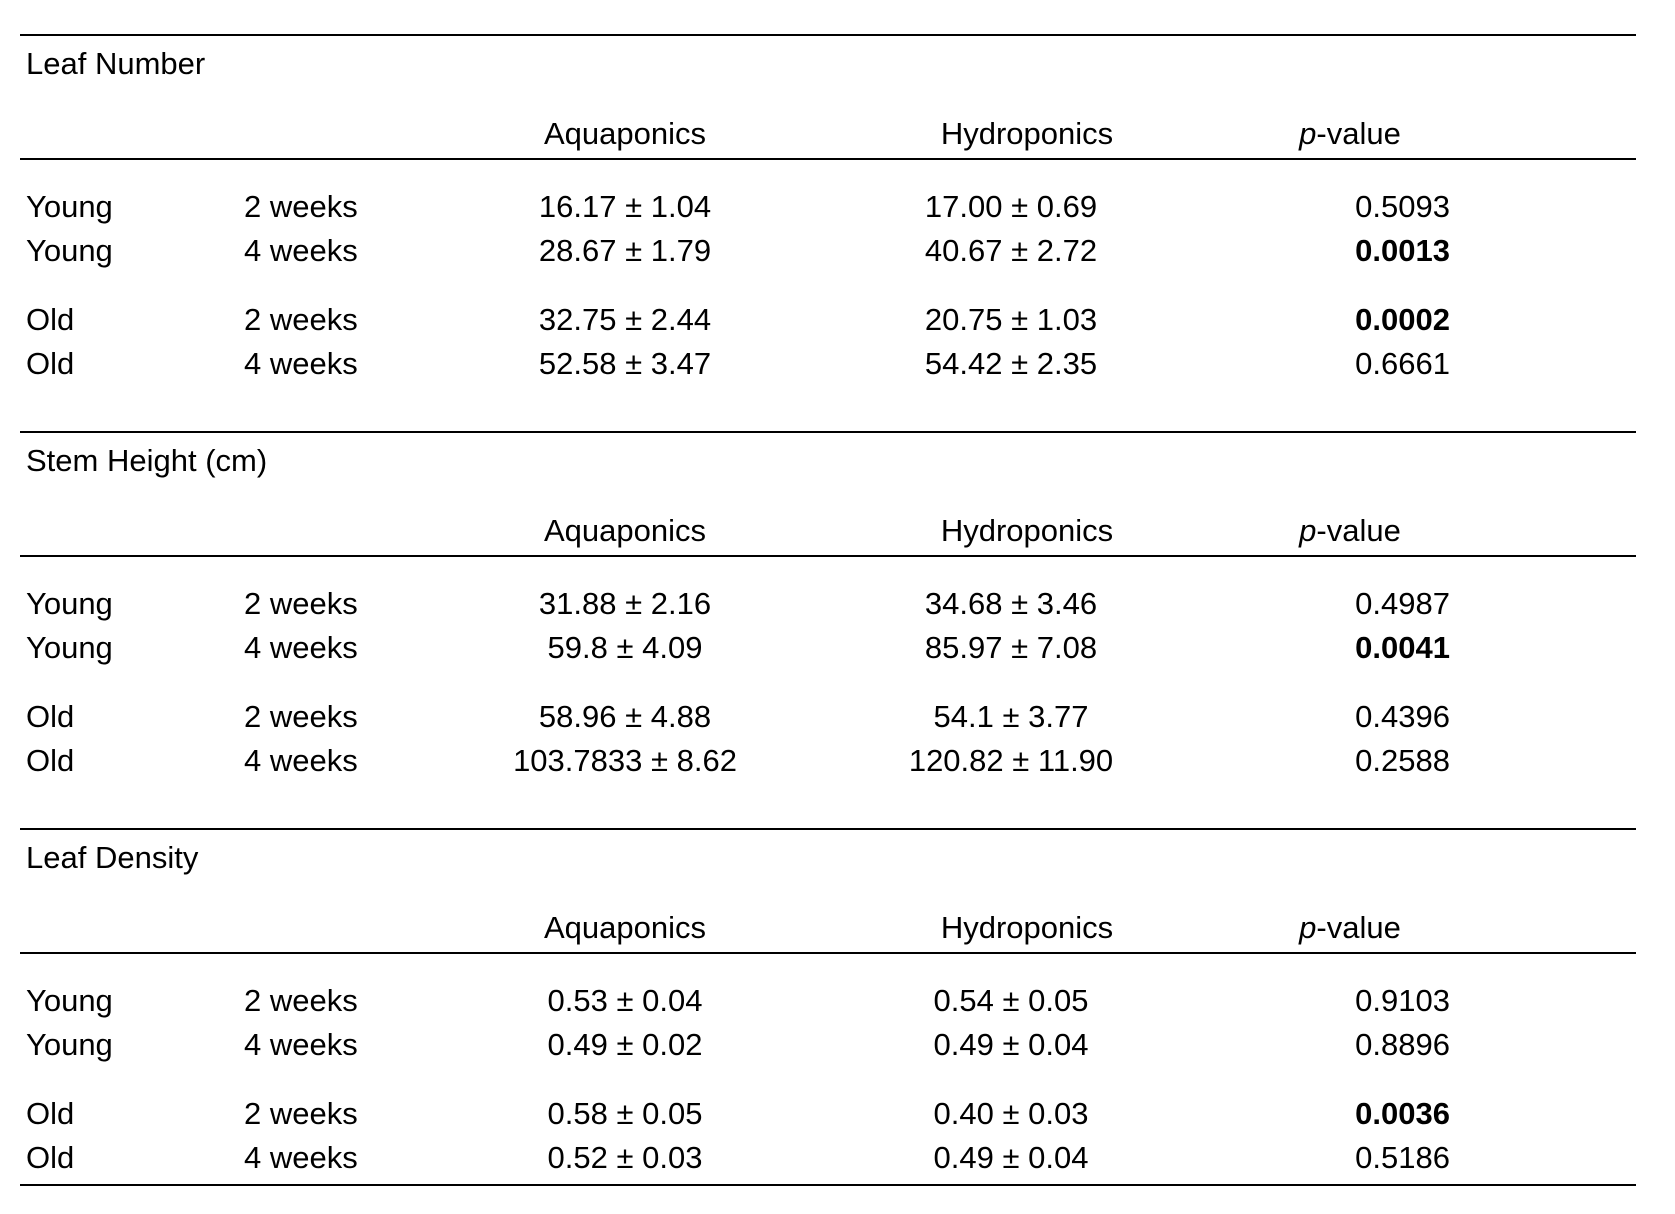 The height and width of the screenshot is (1214, 1675). What do you see at coordinates (625, 1044) in the screenshot?
I see `row-aquaponics-value: 0.49 ± 0.02` at bounding box center [625, 1044].